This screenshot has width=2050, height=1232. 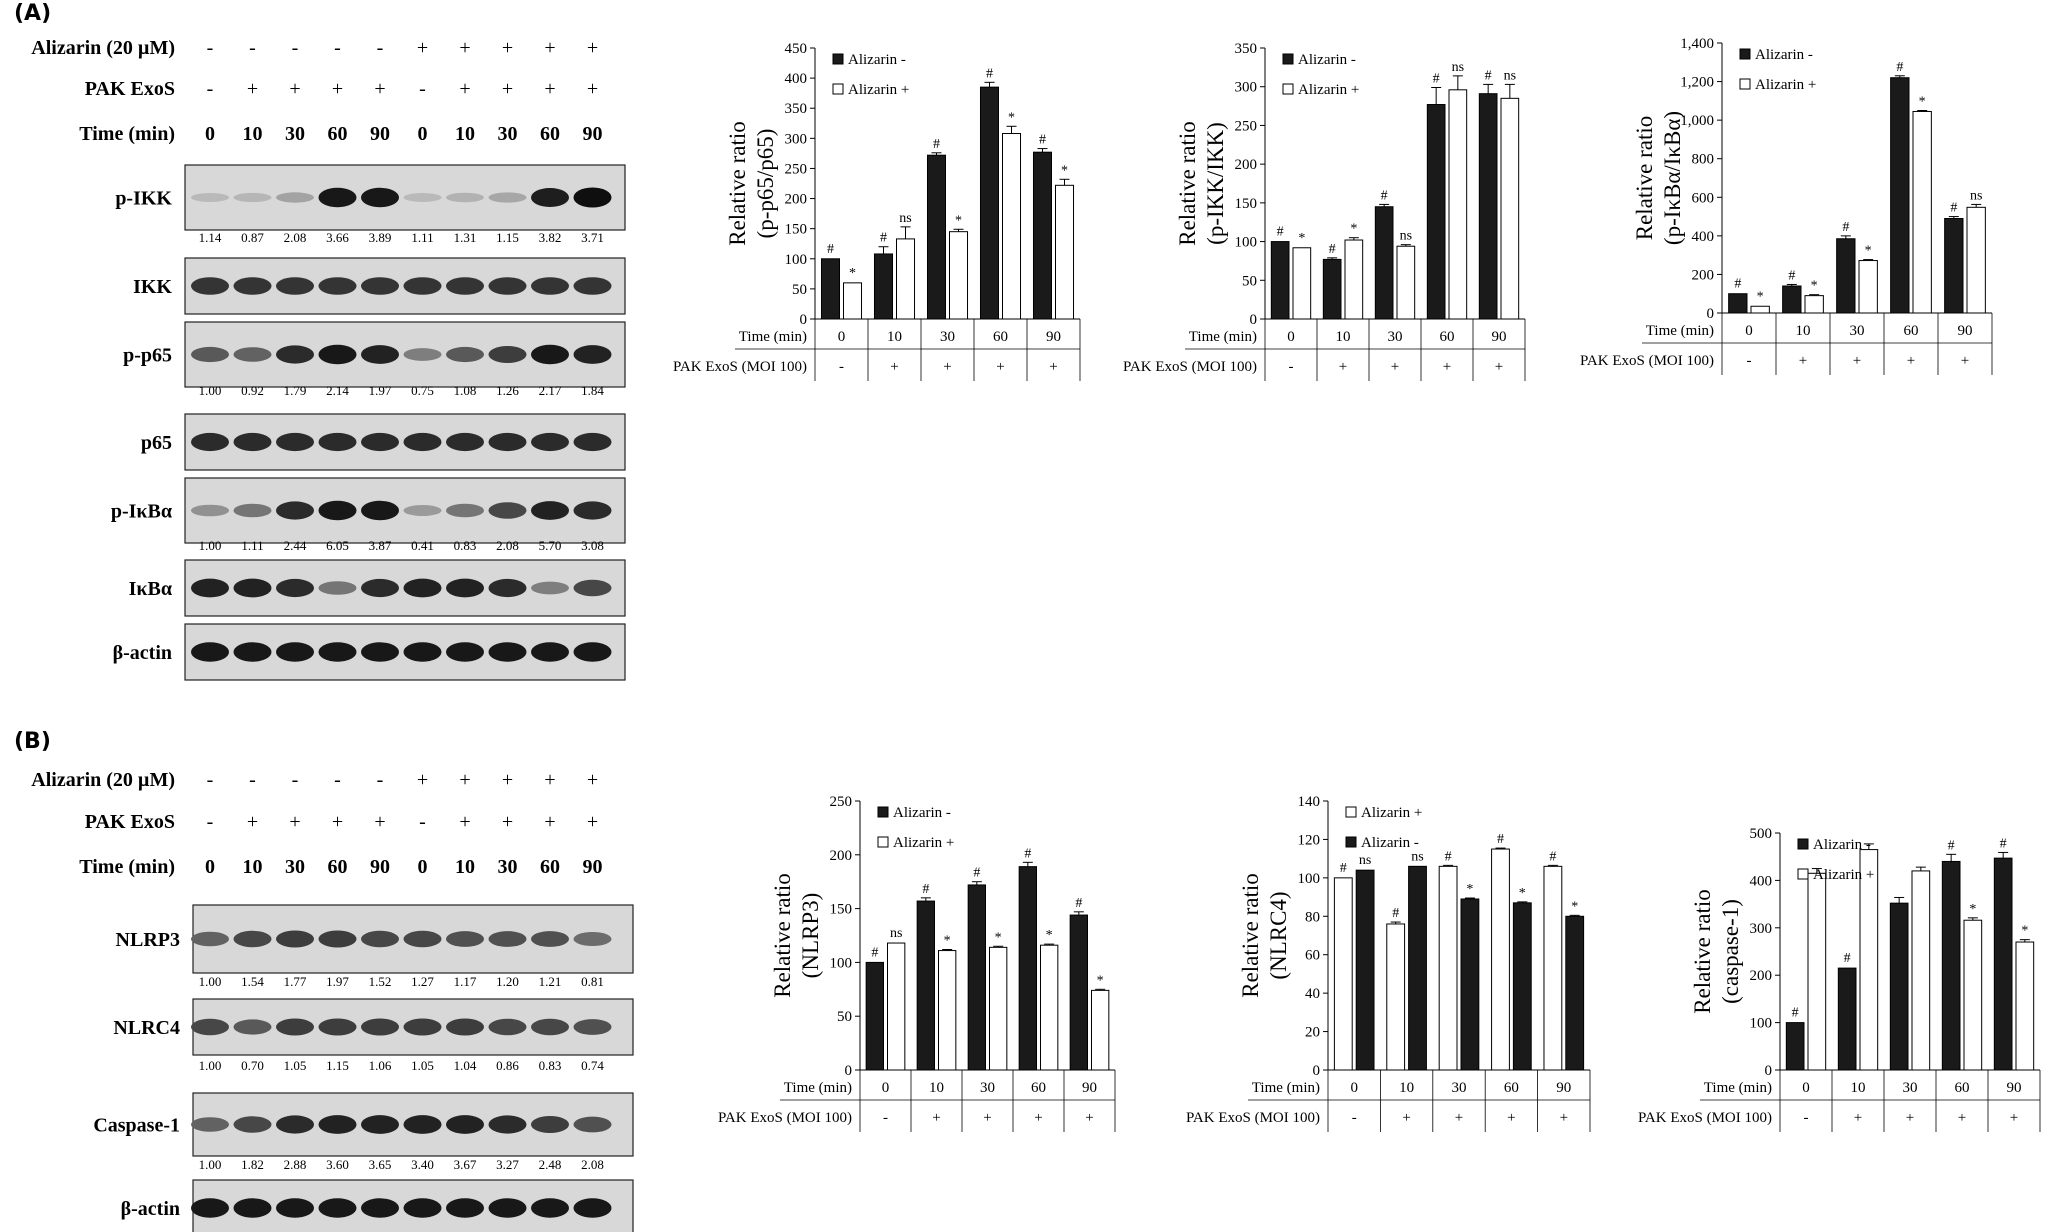 What do you see at coordinates (550, 1164) in the screenshot?
I see `band-quant: 2.48` at bounding box center [550, 1164].